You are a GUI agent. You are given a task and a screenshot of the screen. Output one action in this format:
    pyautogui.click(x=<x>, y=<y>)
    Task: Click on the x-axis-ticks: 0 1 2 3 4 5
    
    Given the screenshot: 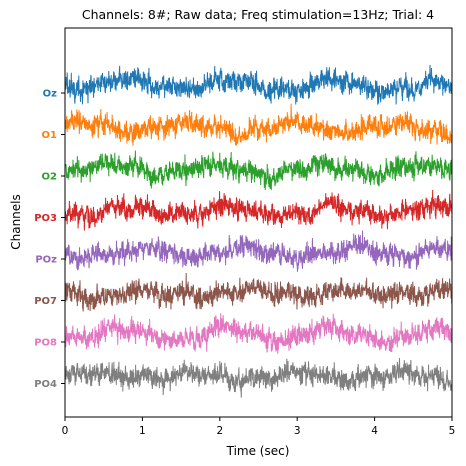 What is the action you would take?
    pyautogui.click(x=259, y=427)
    